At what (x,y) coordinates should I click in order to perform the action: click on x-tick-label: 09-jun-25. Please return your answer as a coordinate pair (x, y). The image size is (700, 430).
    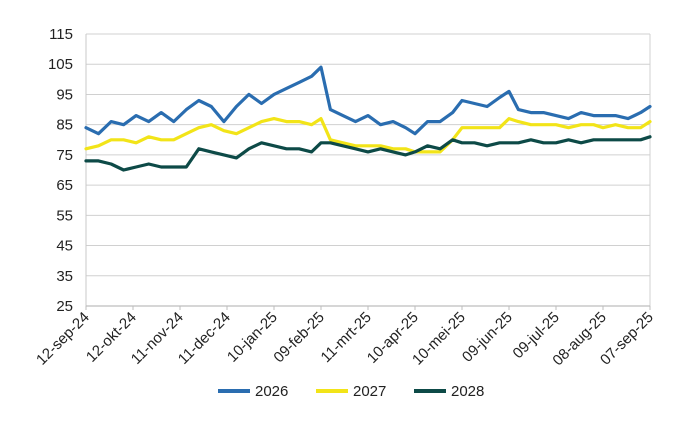
    Looking at the image, I should click on (487, 337).